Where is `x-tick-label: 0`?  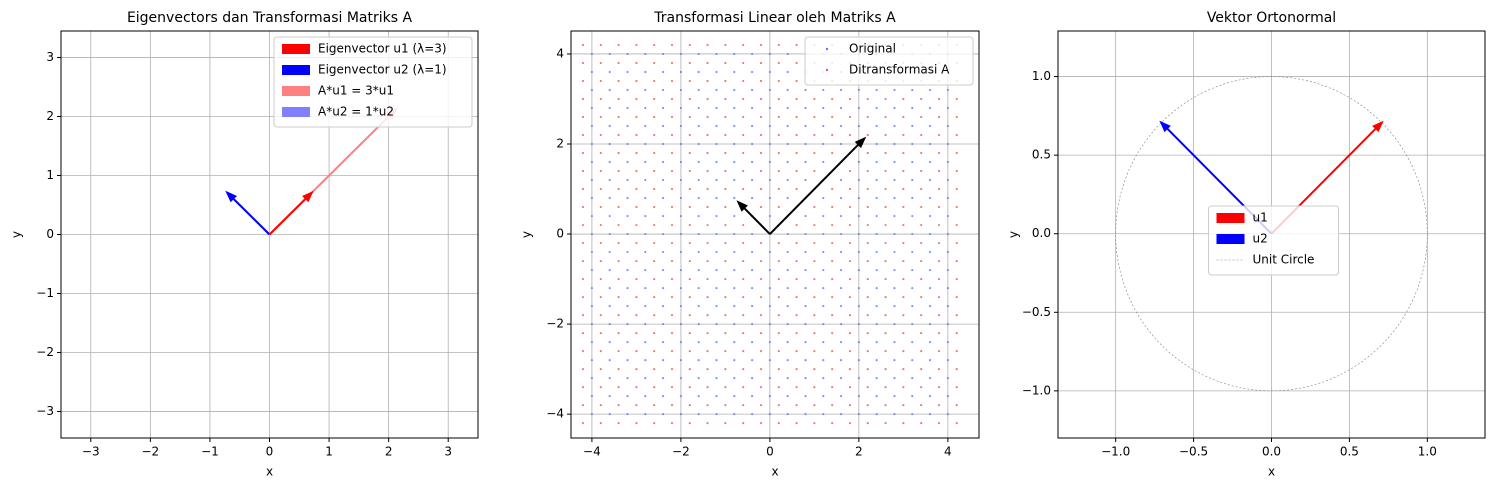 x-tick-label: 0 is located at coordinates (770, 452).